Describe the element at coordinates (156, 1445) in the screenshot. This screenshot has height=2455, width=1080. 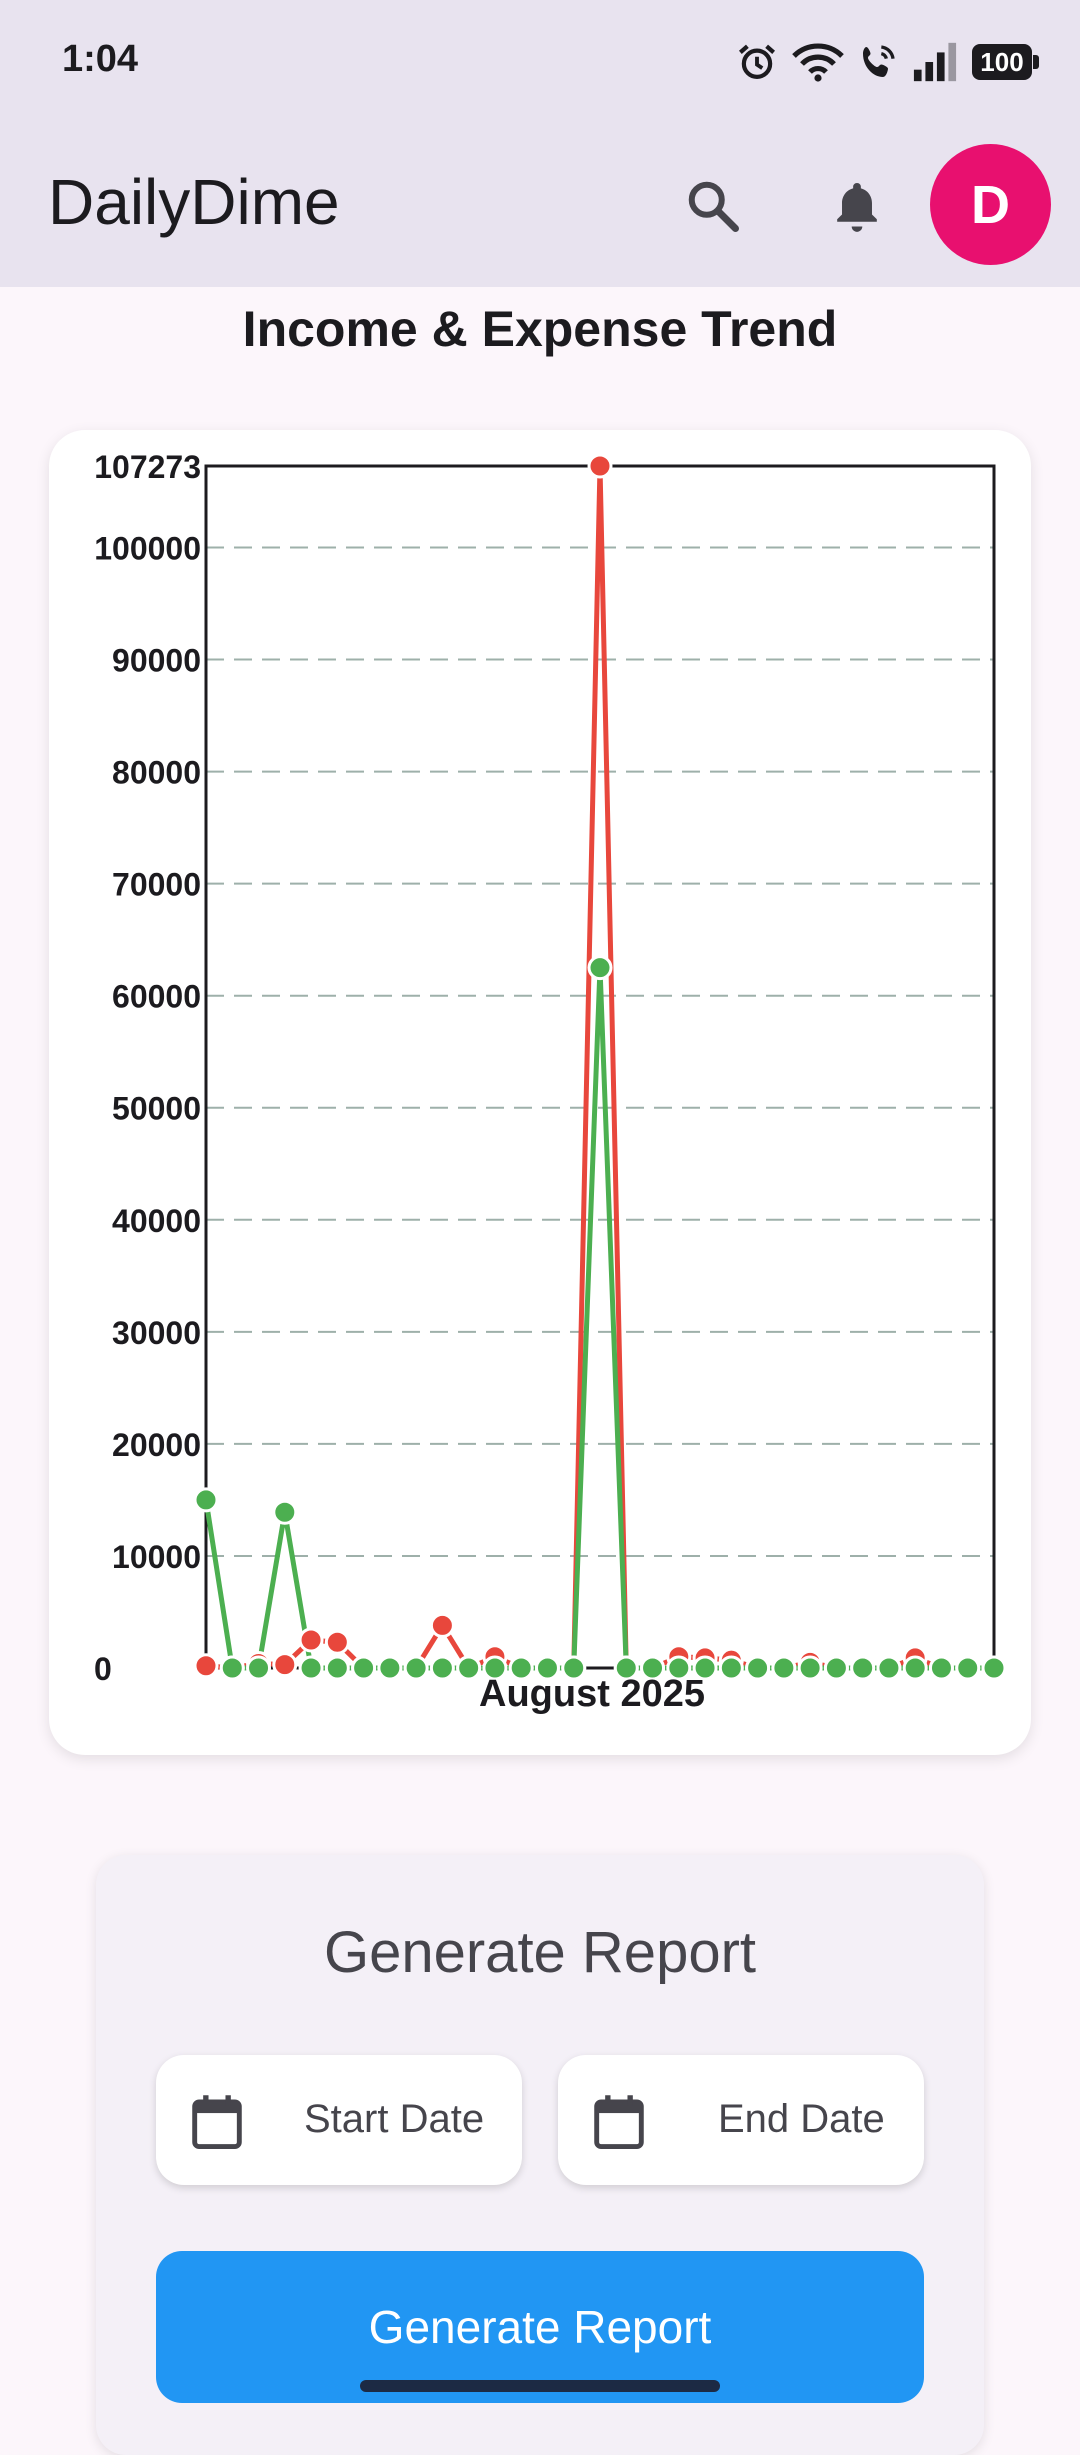
I see `y-tick-label: 20000` at that location.